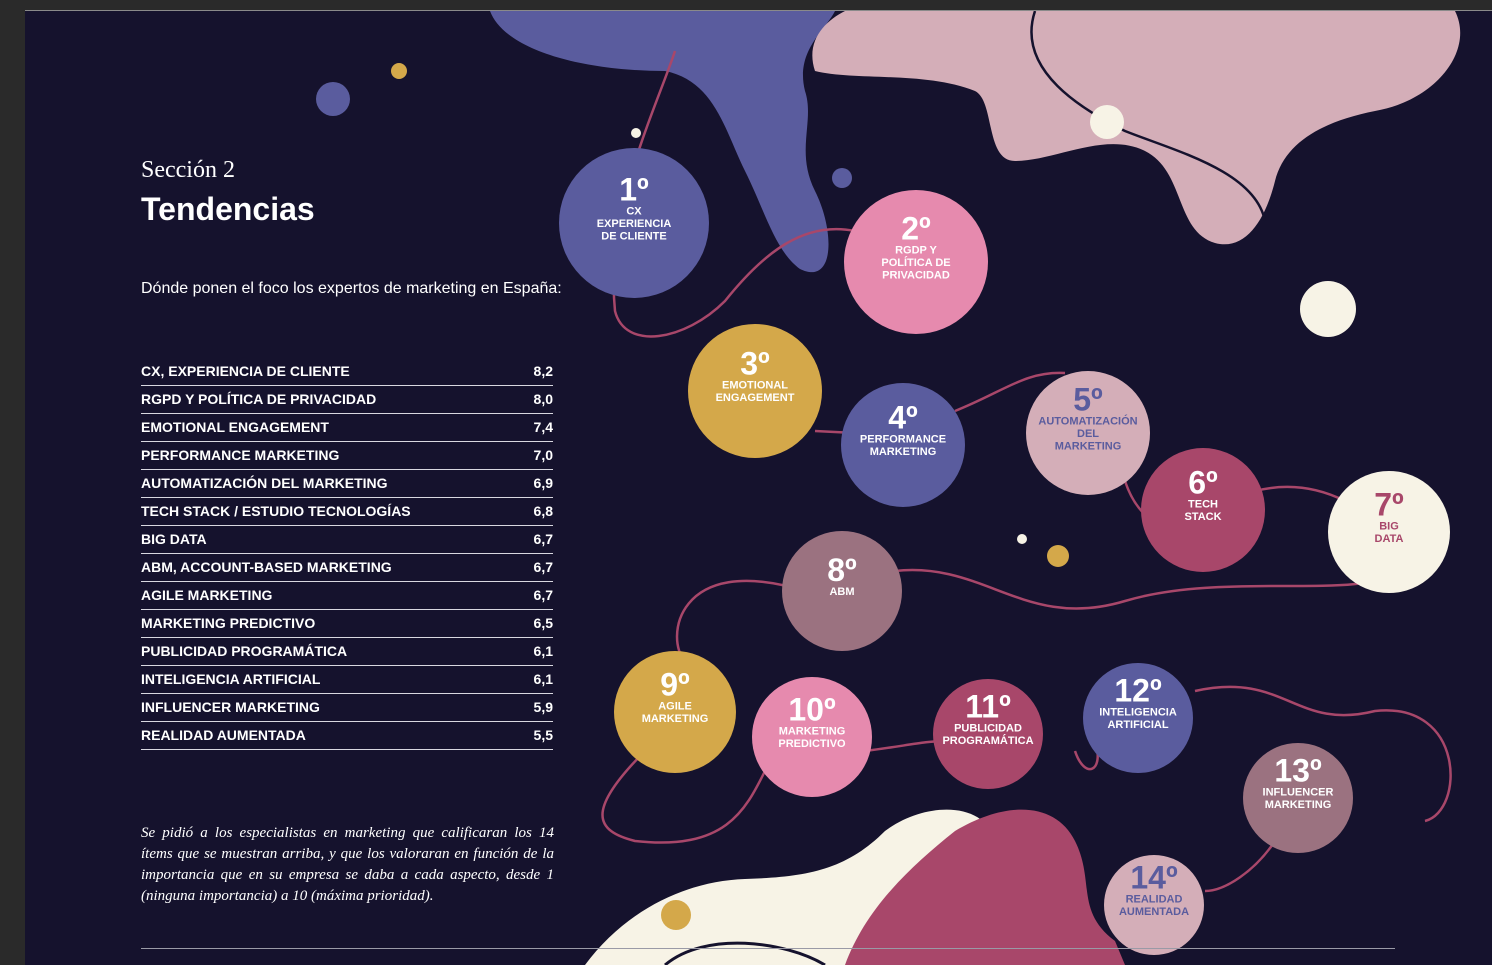 This screenshot has width=1492, height=965. Describe the element at coordinates (1087, 420) in the screenshot. I see `rank-label: AUTOMATIZACIÓN` at that location.